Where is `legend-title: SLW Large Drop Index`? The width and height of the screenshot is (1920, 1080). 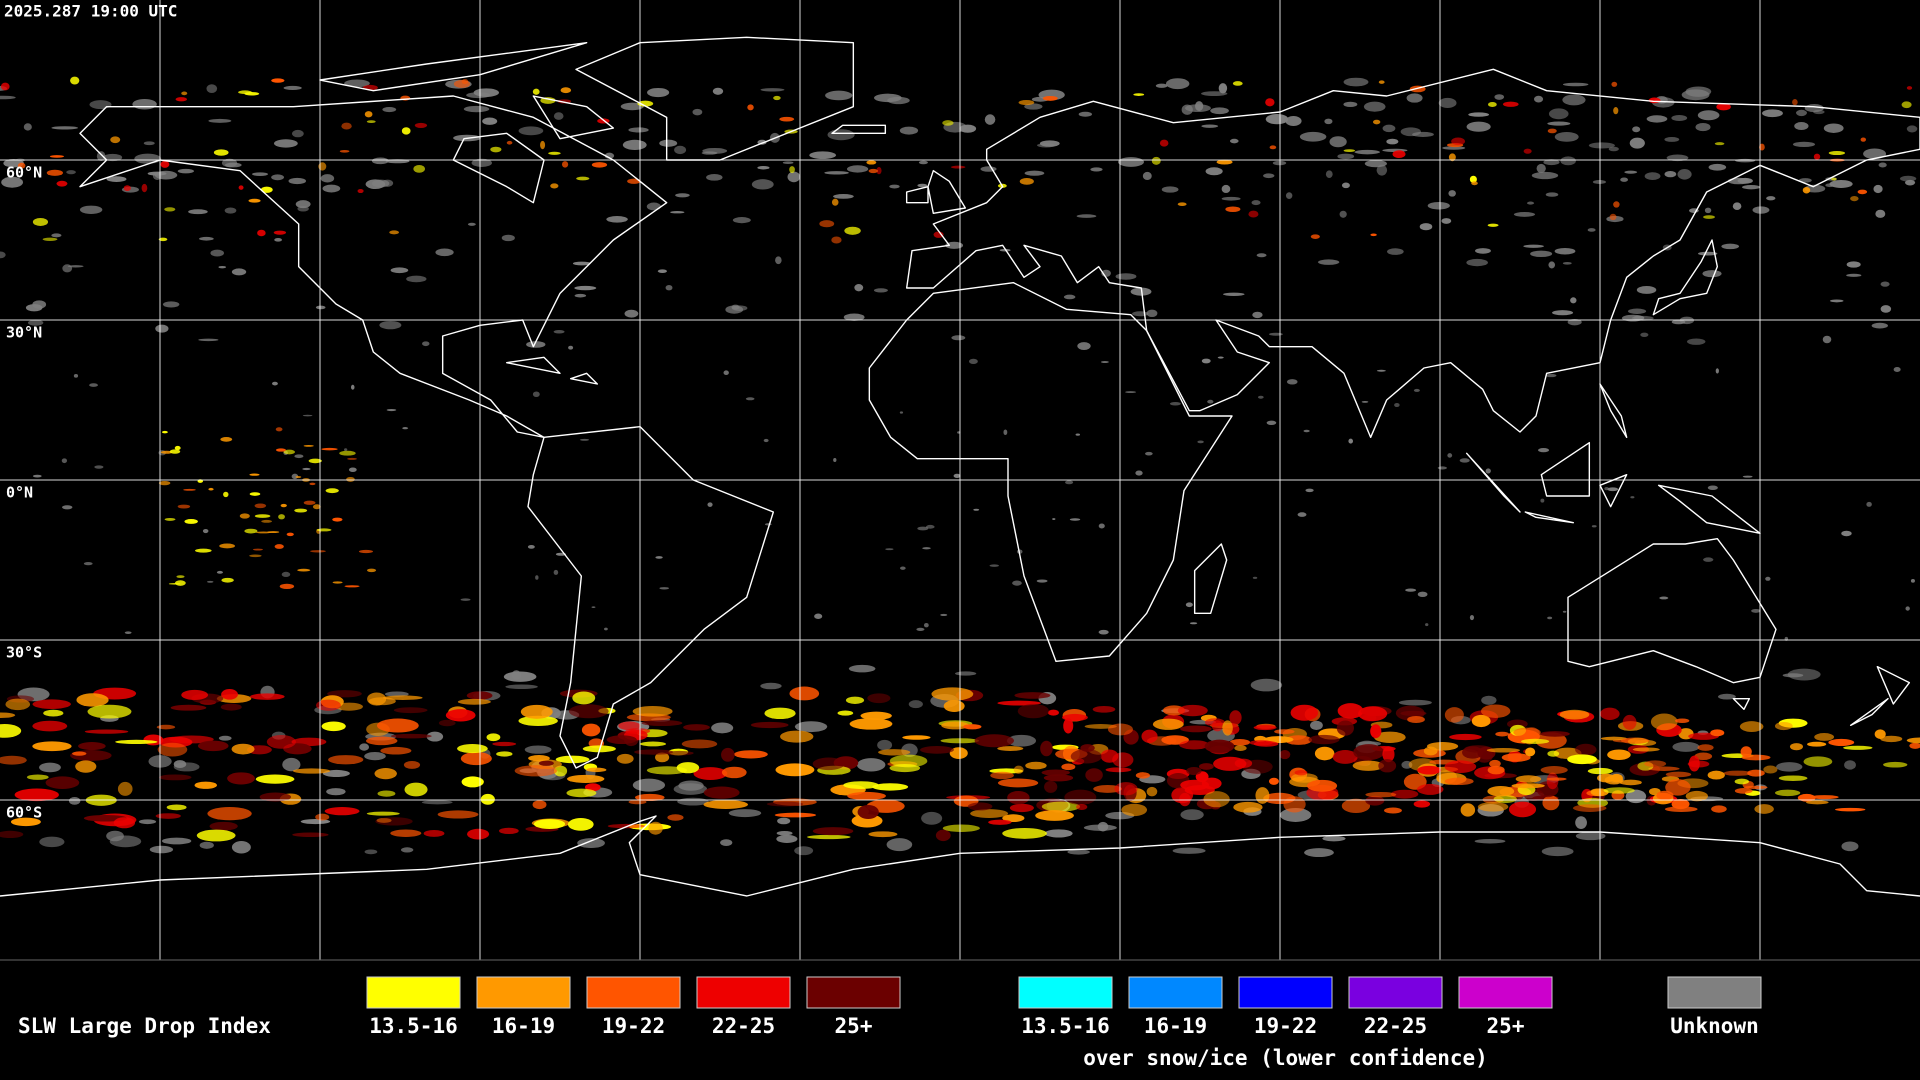 legend-title: SLW Large Drop Index is located at coordinates (144, 1026).